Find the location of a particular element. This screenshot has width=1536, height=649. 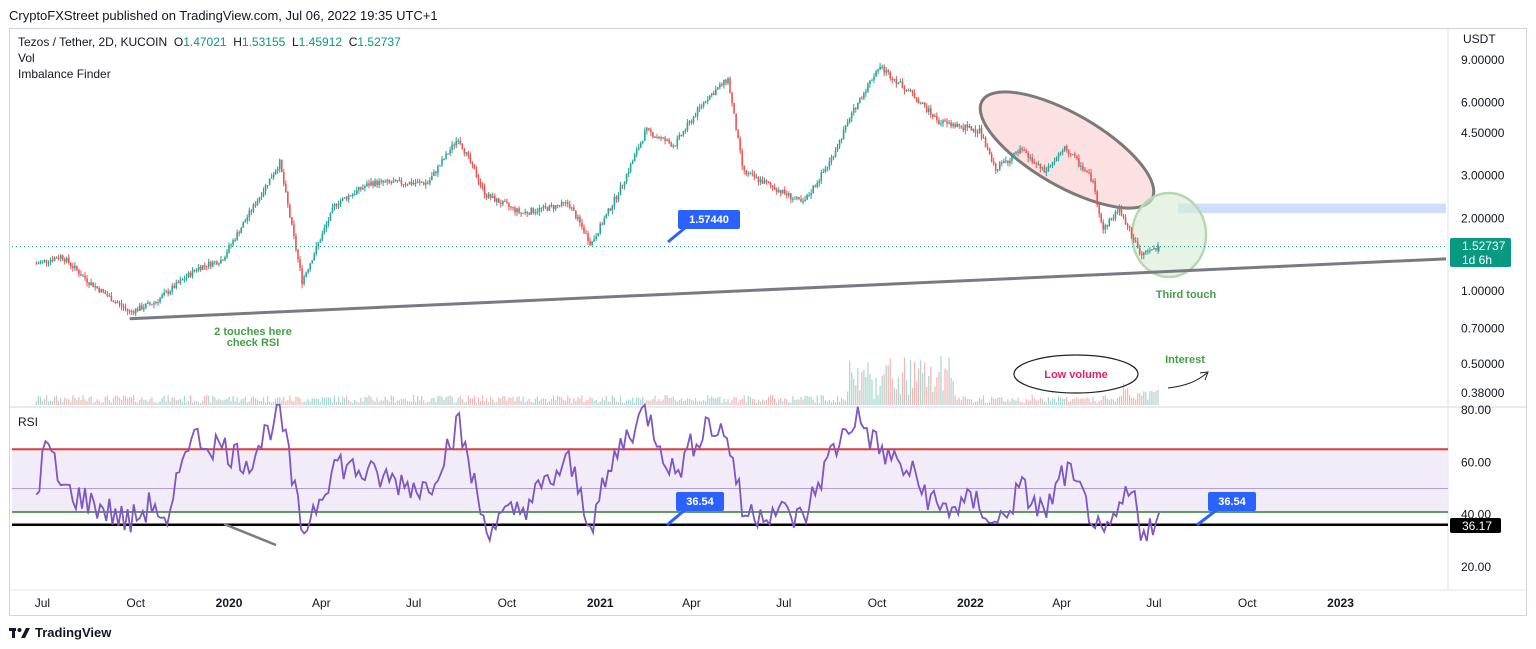

rsi-callout-1-pointer is located at coordinates (676, 517).